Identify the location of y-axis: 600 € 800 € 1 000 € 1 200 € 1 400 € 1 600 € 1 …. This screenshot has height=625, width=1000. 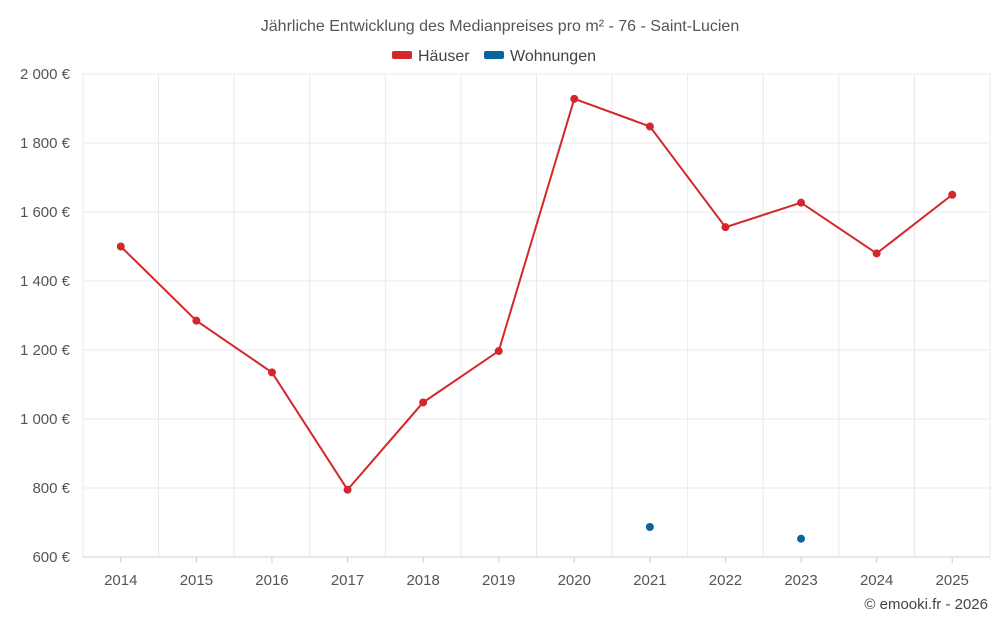
(45, 316).